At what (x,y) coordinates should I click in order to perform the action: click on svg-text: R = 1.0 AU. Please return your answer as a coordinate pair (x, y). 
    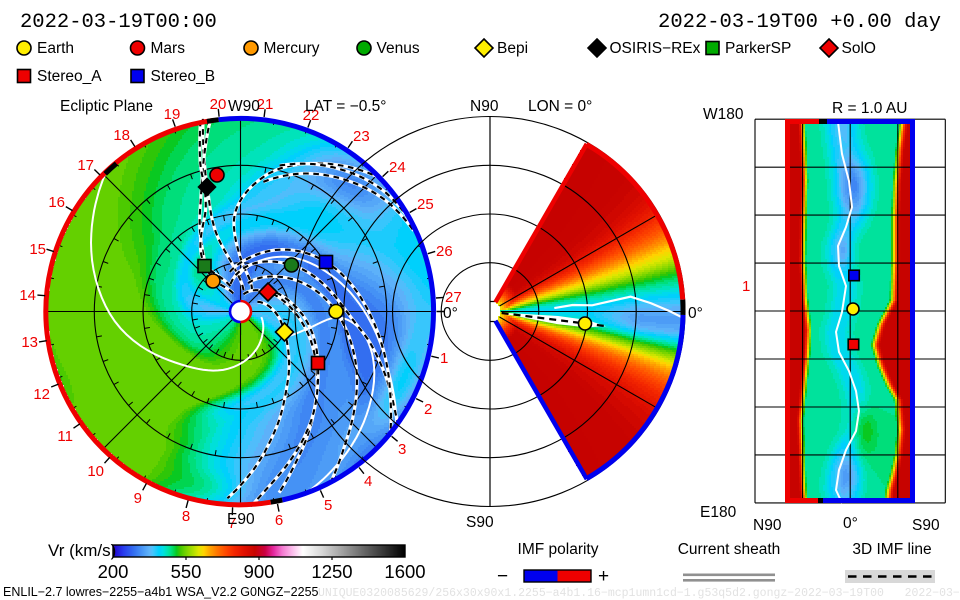
    Looking at the image, I should click on (869, 108).